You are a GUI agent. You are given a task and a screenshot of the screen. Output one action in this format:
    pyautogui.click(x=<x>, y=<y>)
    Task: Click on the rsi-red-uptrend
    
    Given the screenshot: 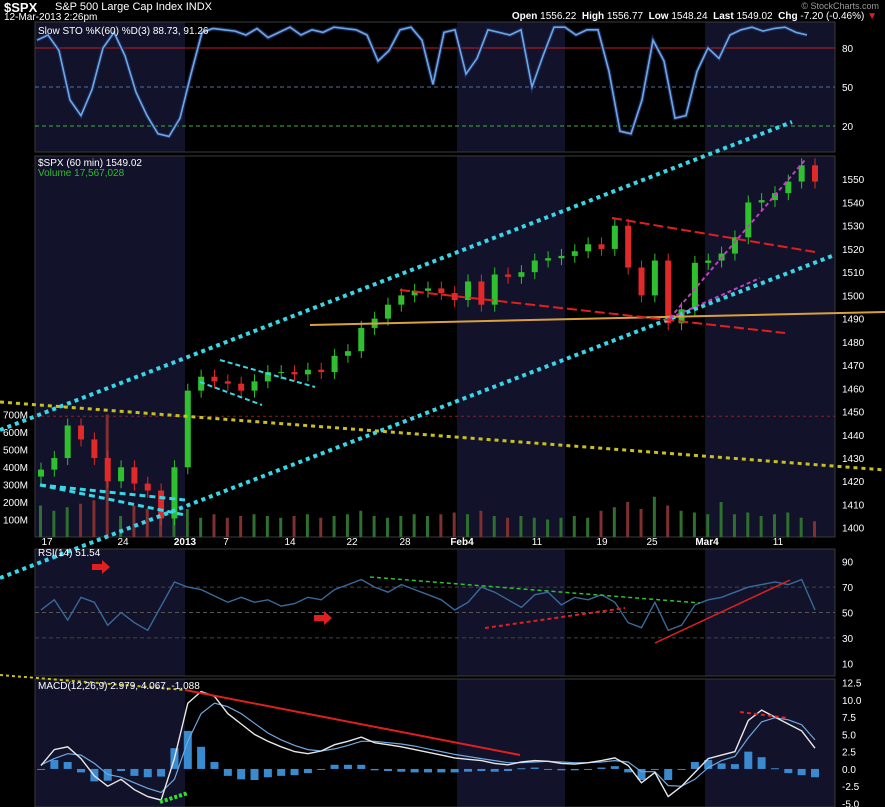 What is the action you would take?
    pyautogui.click(x=722, y=611)
    